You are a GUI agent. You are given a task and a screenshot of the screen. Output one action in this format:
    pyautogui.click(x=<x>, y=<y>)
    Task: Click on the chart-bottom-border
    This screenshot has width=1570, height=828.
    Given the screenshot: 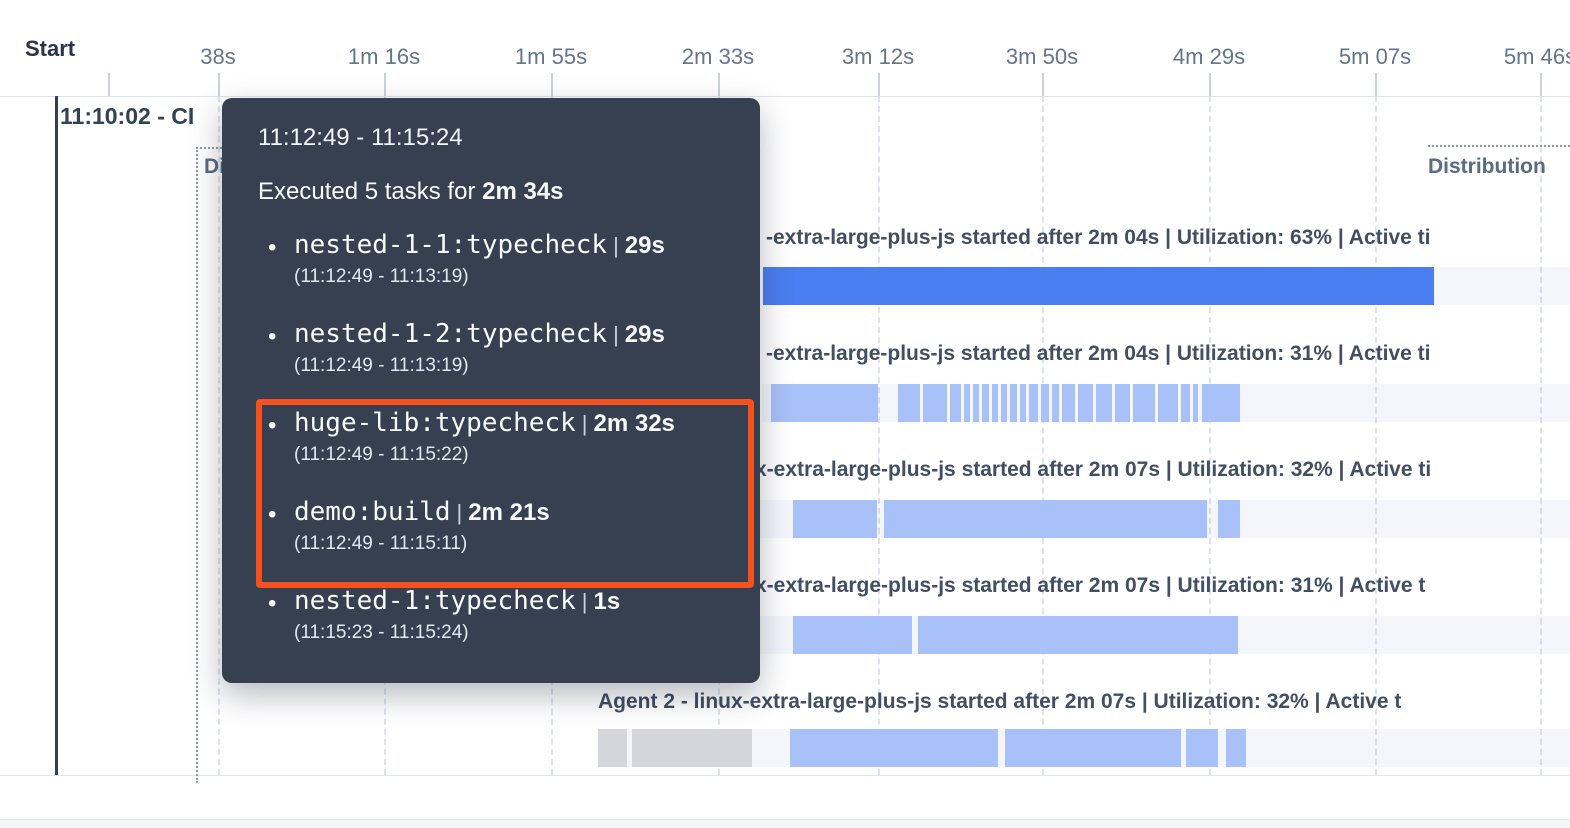 What is the action you would take?
    pyautogui.click(x=785, y=775)
    